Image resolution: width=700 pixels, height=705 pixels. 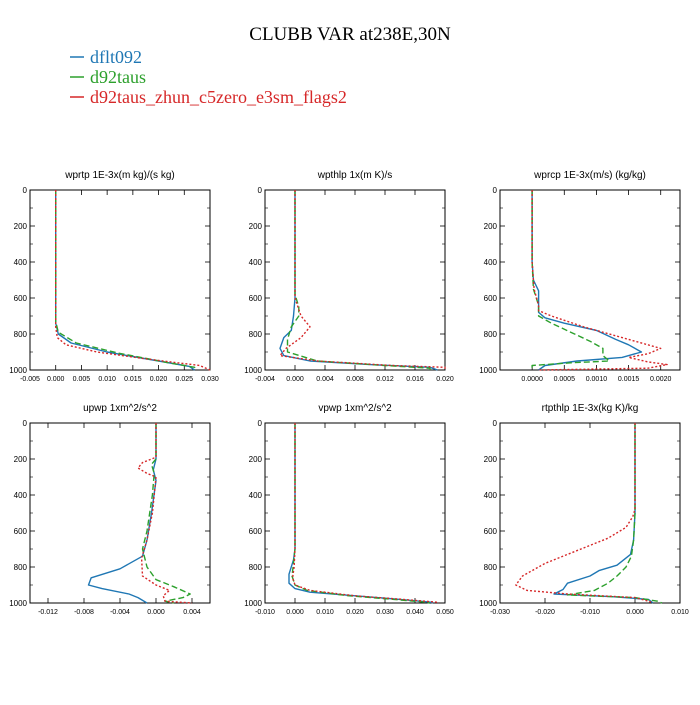 What do you see at coordinates (120, 612) in the screenshot?
I see `x-tick-label: -0.004` at bounding box center [120, 612].